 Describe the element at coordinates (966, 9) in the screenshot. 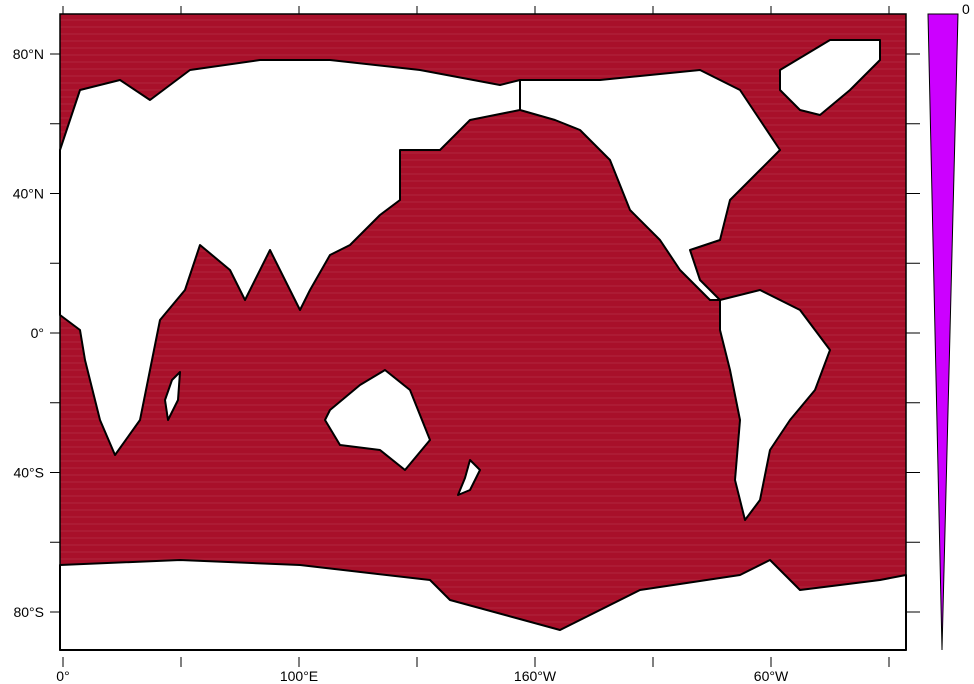

I see `colorbar-label: 0` at that location.